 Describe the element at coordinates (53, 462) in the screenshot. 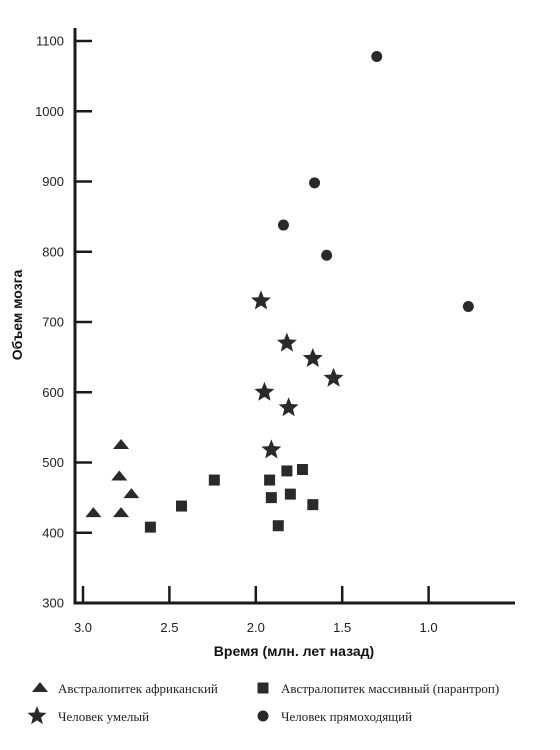

I see `y-tick-label-500: 500` at that location.